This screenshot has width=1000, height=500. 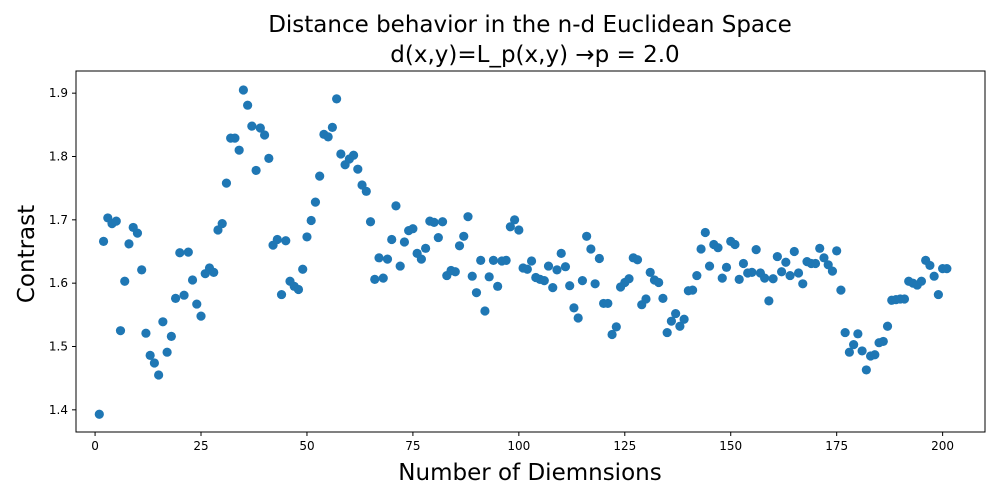 I want to click on y-tick-label: 1.4, so click(x=58, y=410).